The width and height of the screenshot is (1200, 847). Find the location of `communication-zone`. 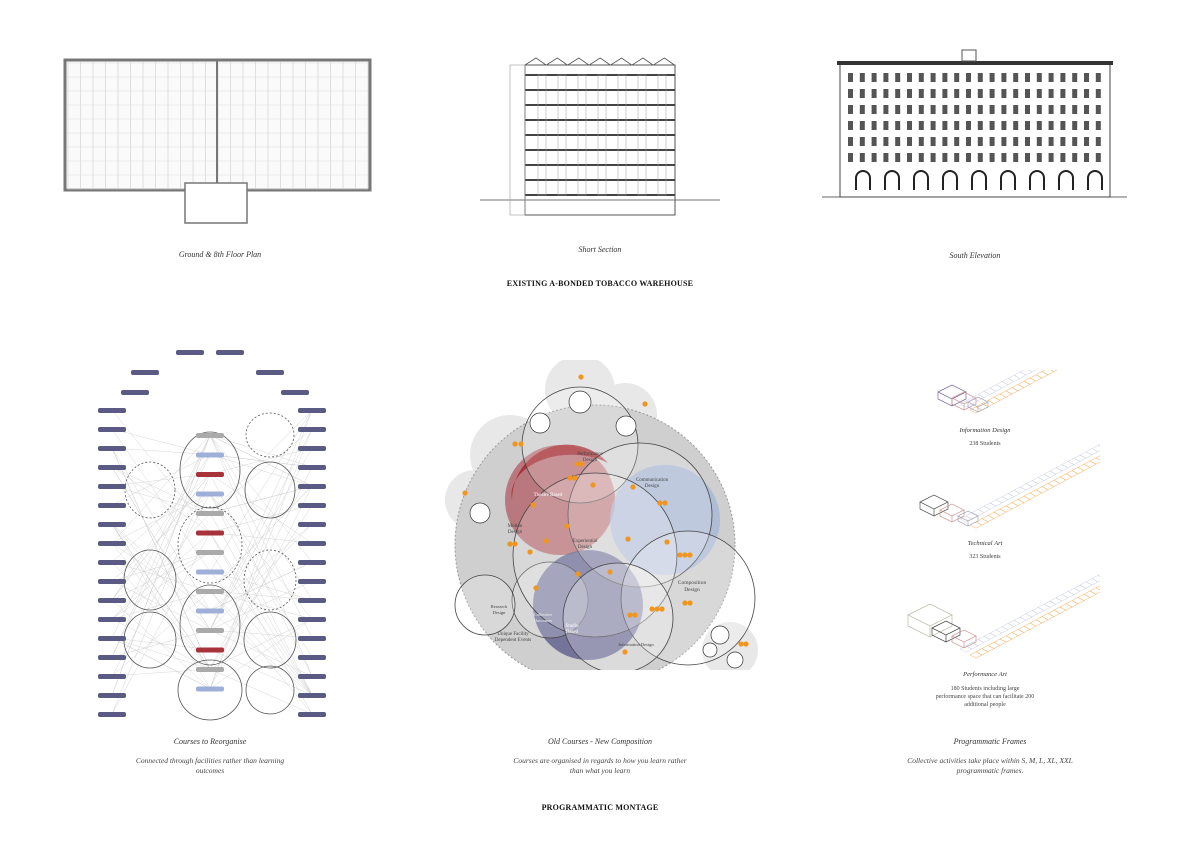

communication-zone is located at coordinates (665, 520).